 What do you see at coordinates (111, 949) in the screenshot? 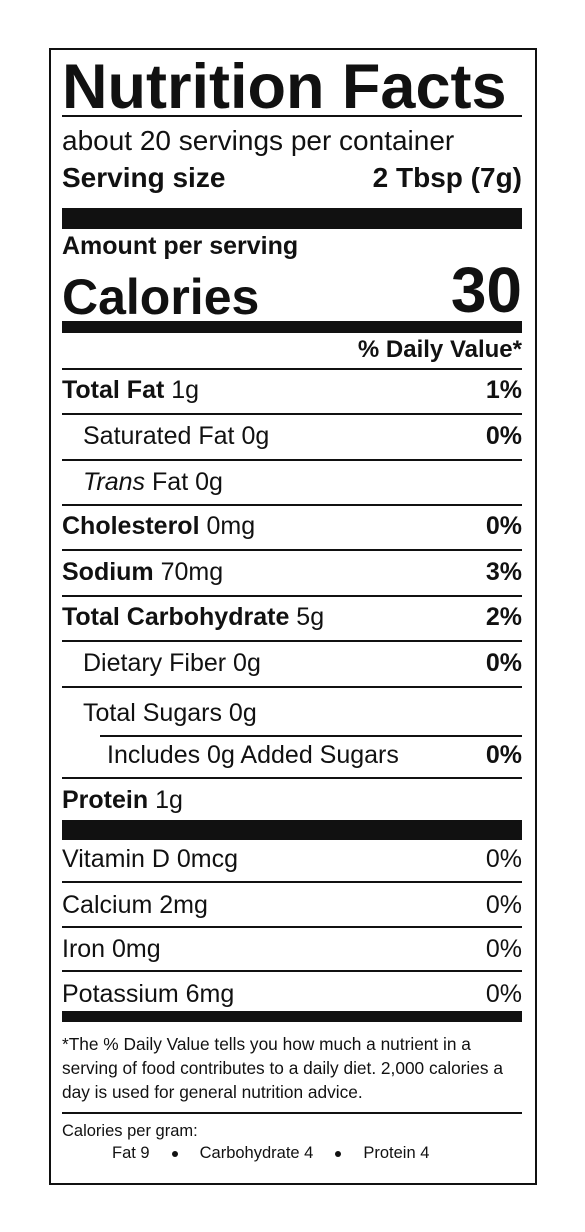
I see `vitamin-name: Iron 0mg` at bounding box center [111, 949].